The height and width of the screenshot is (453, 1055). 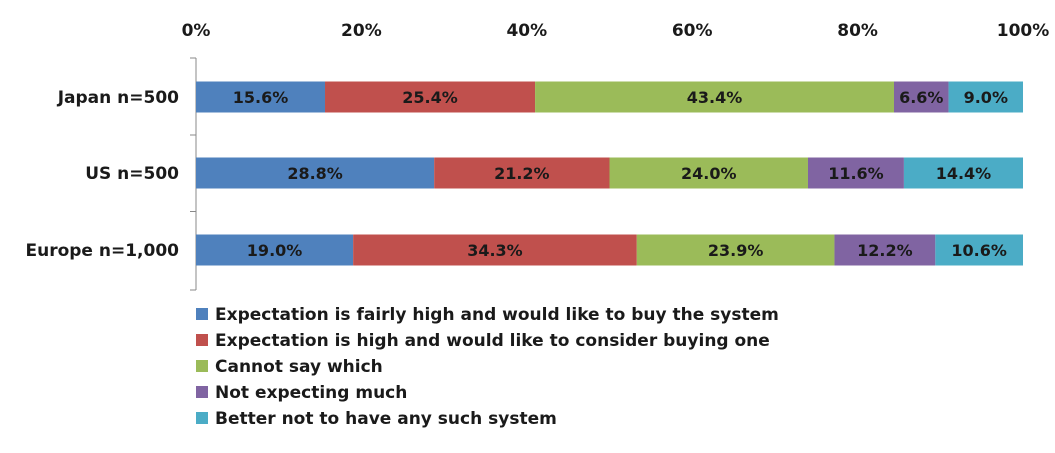 I want to click on data-label: 34.3%, so click(x=495, y=250).